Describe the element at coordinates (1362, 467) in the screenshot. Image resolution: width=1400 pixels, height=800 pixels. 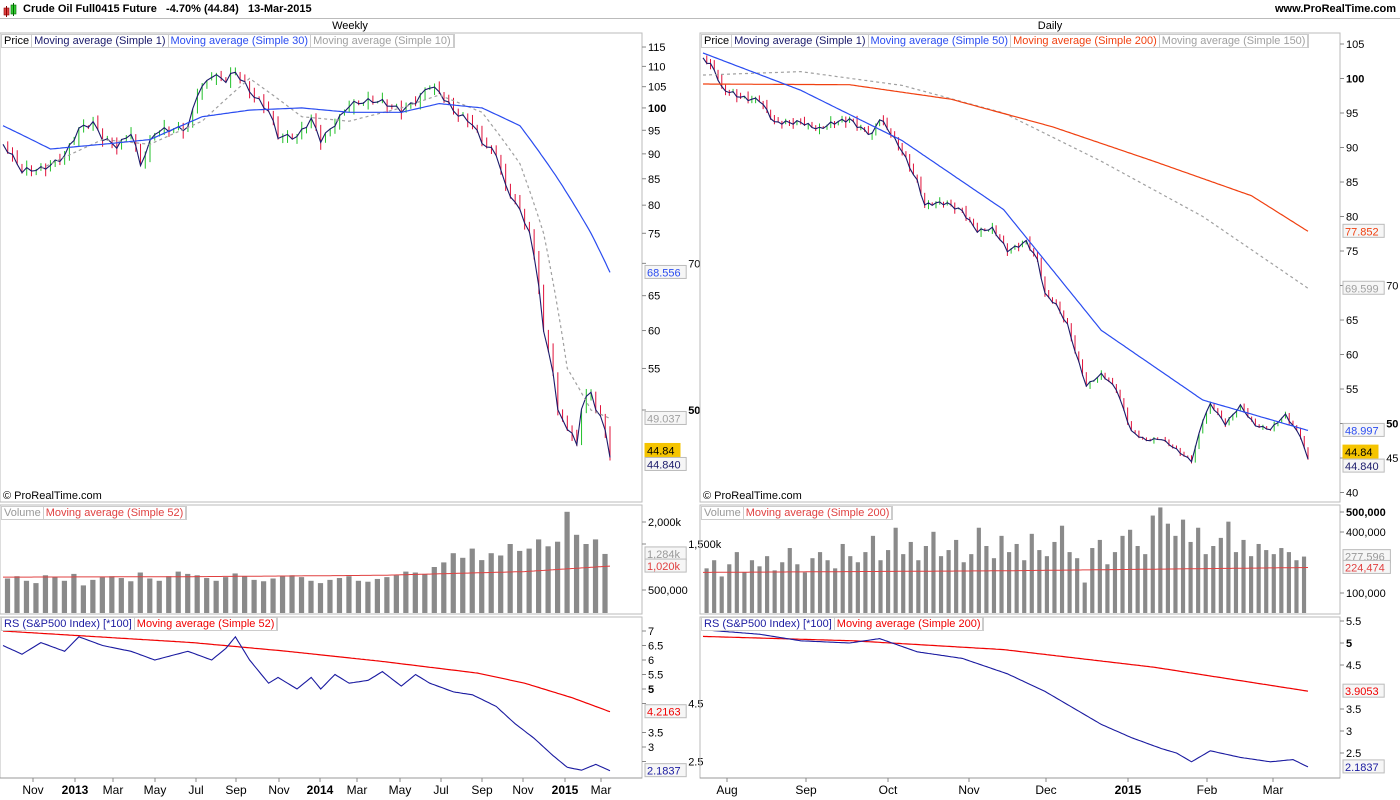
I see `close-value-label: 44.840` at that location.